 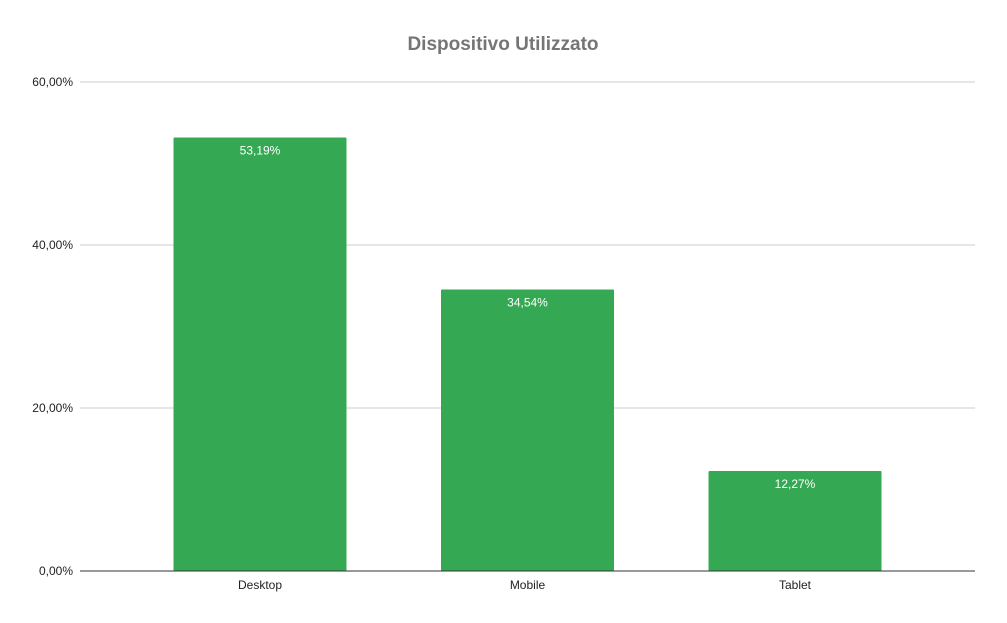 What do you see at coordinates (527, 430) in the screenshot?
I see `bar-mobile` at bounding box center [527, 430].